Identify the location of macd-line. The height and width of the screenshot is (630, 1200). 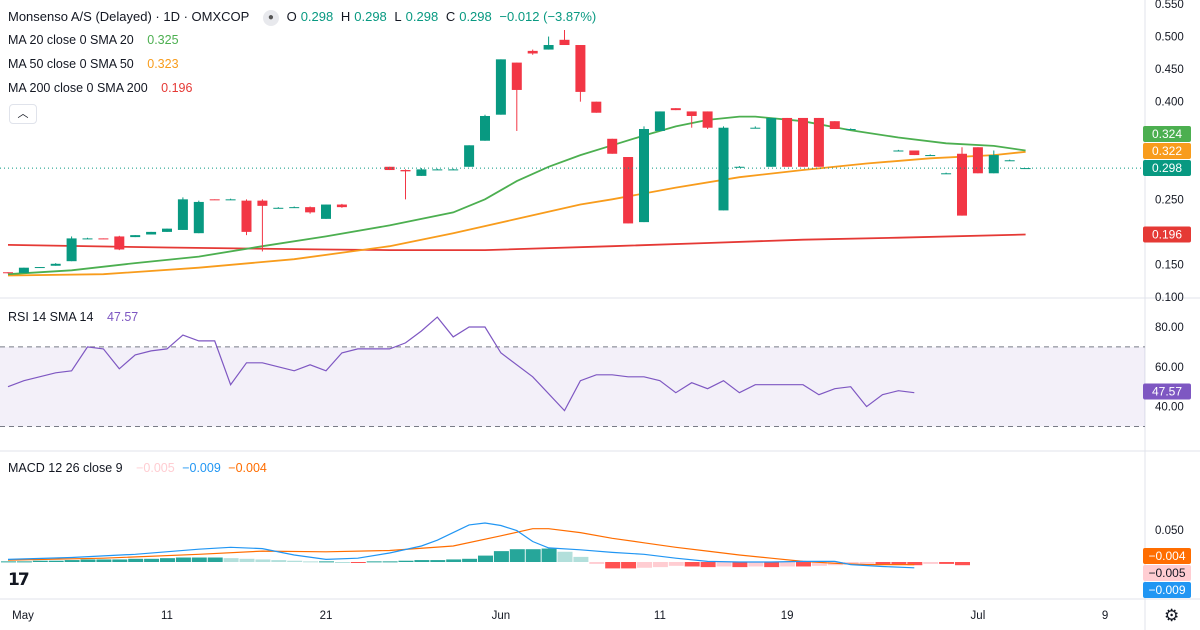
(461, 545).